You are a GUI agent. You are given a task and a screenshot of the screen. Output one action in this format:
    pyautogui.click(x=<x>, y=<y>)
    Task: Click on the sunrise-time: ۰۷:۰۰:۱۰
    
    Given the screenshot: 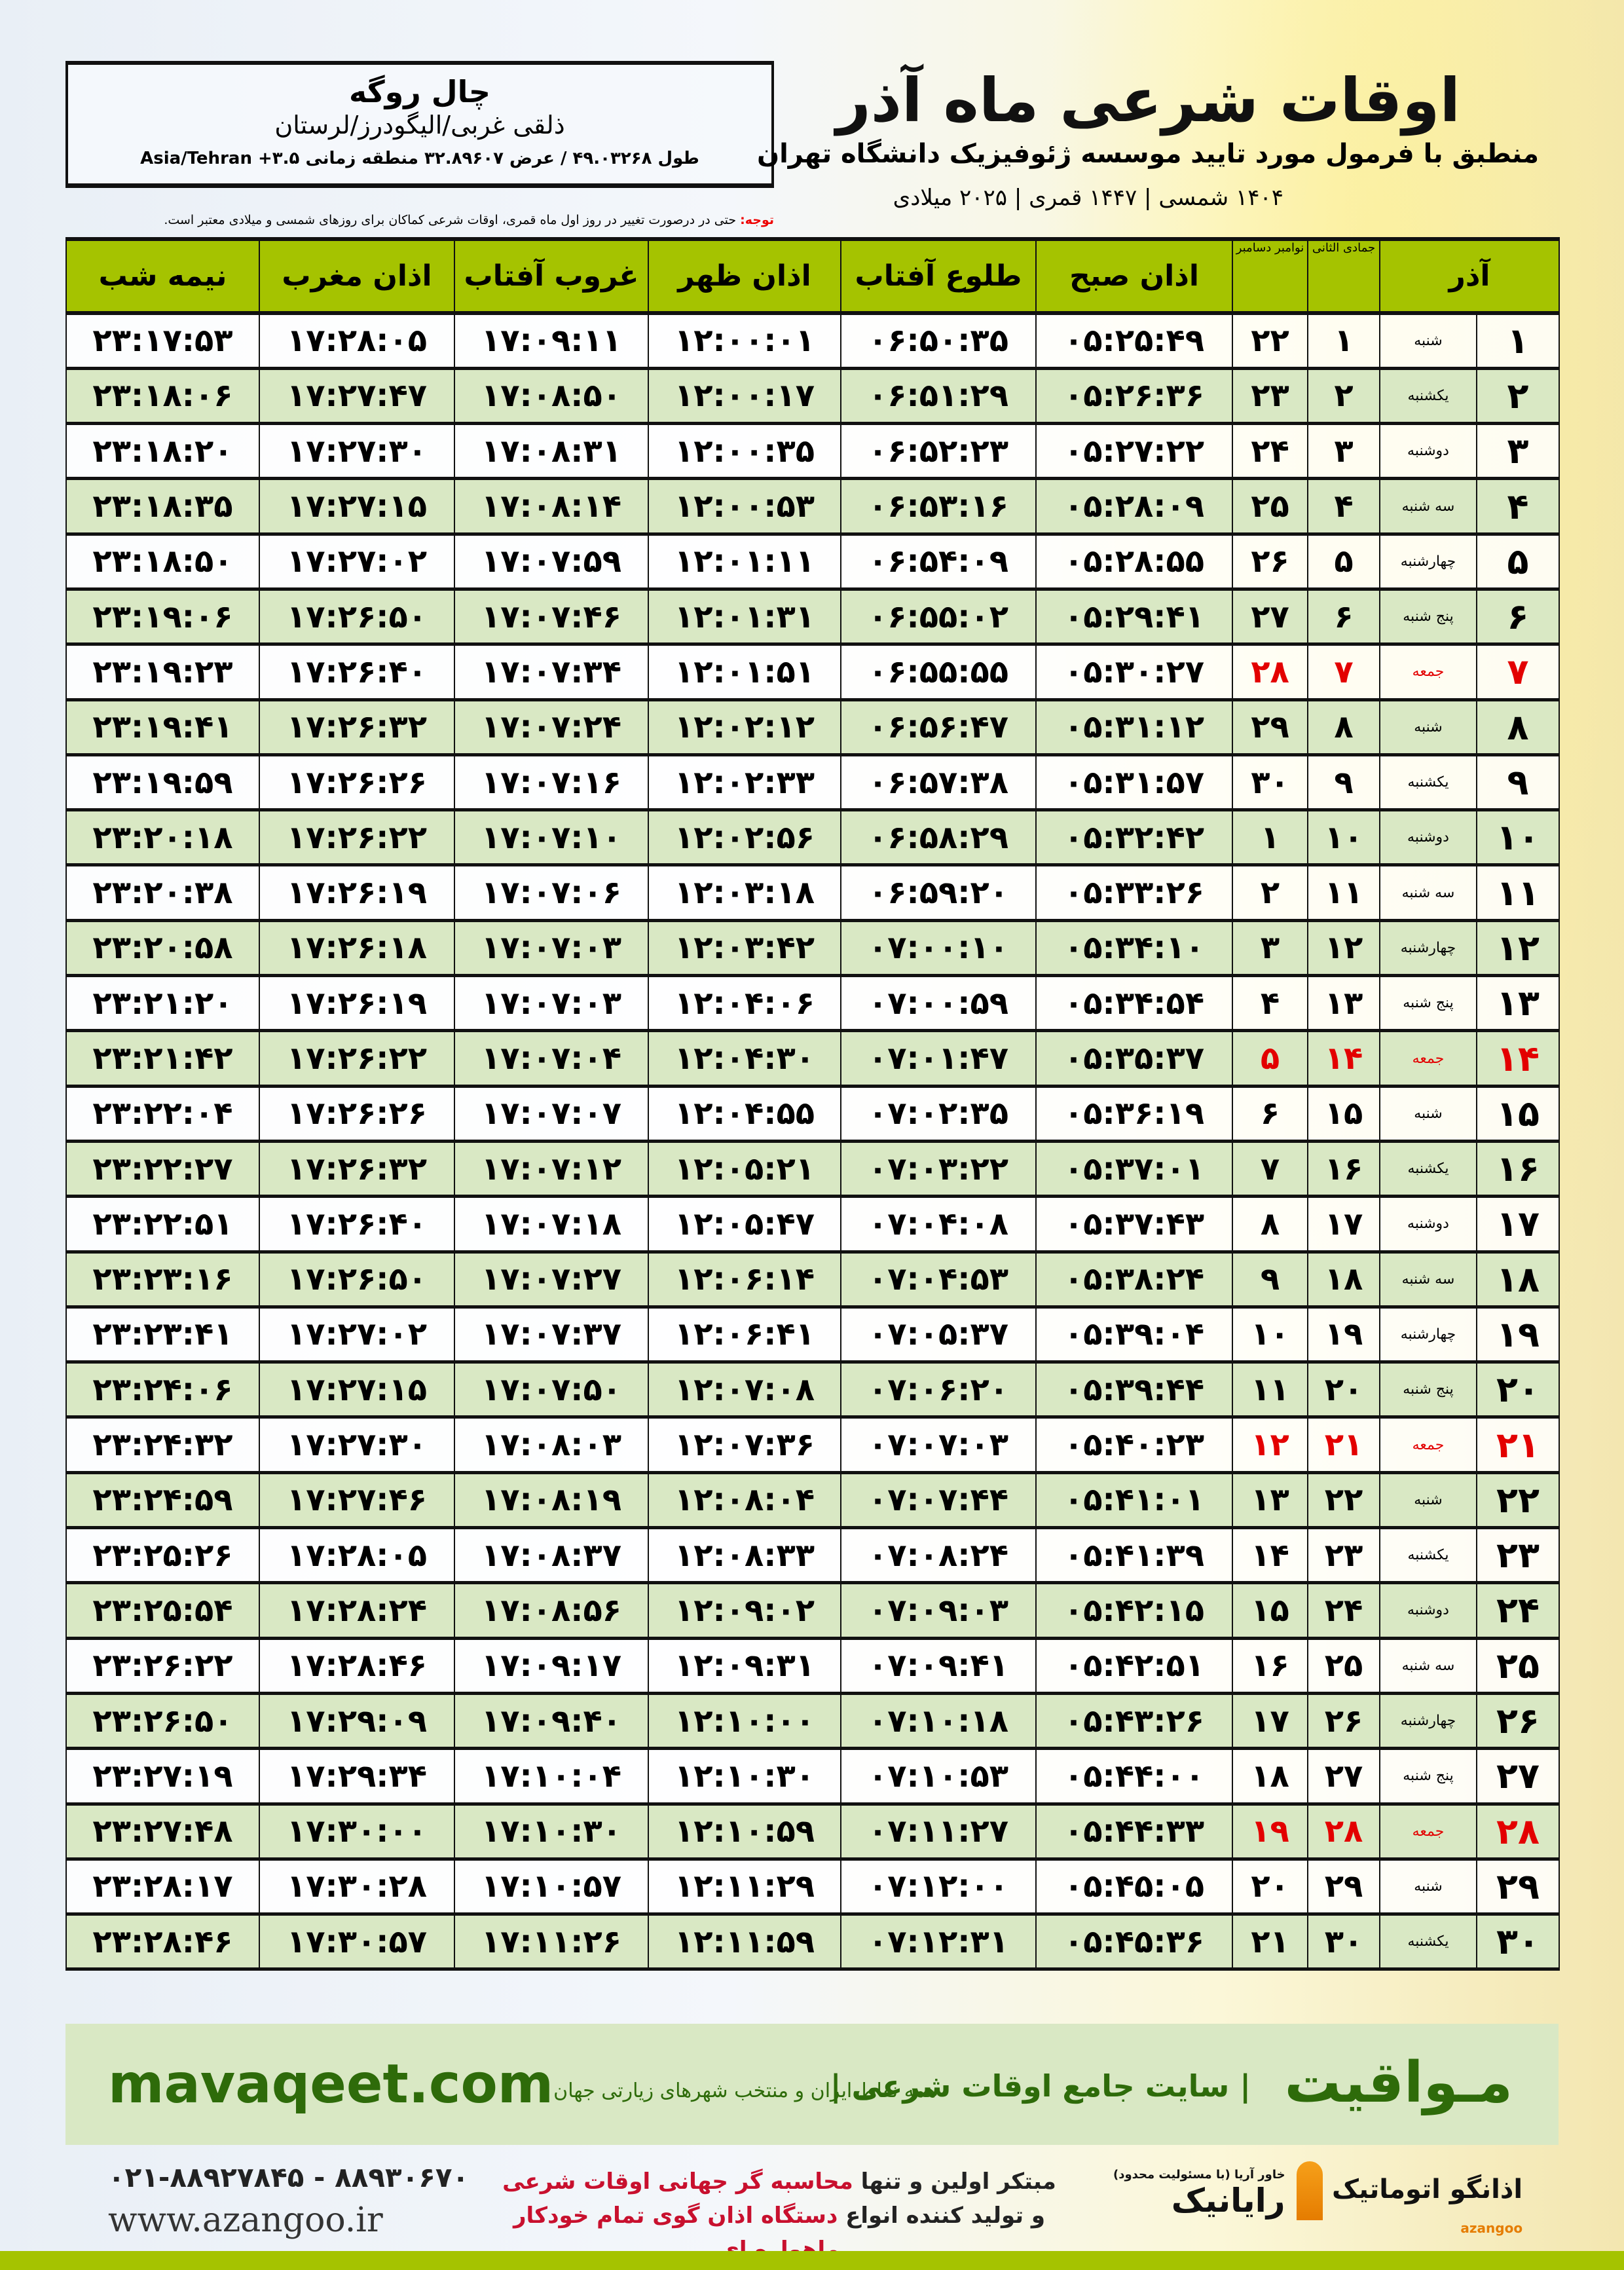 What is the action you would take?
    pyautogui.click(x=938, y=949)
    